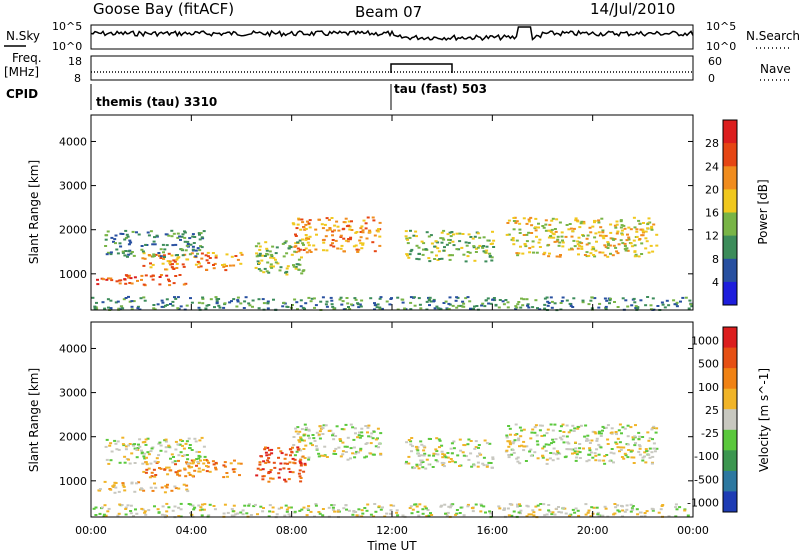  Describe the element at coordinates (730, 270) in the screenshot. I see `colorbar-swatch` at that location.